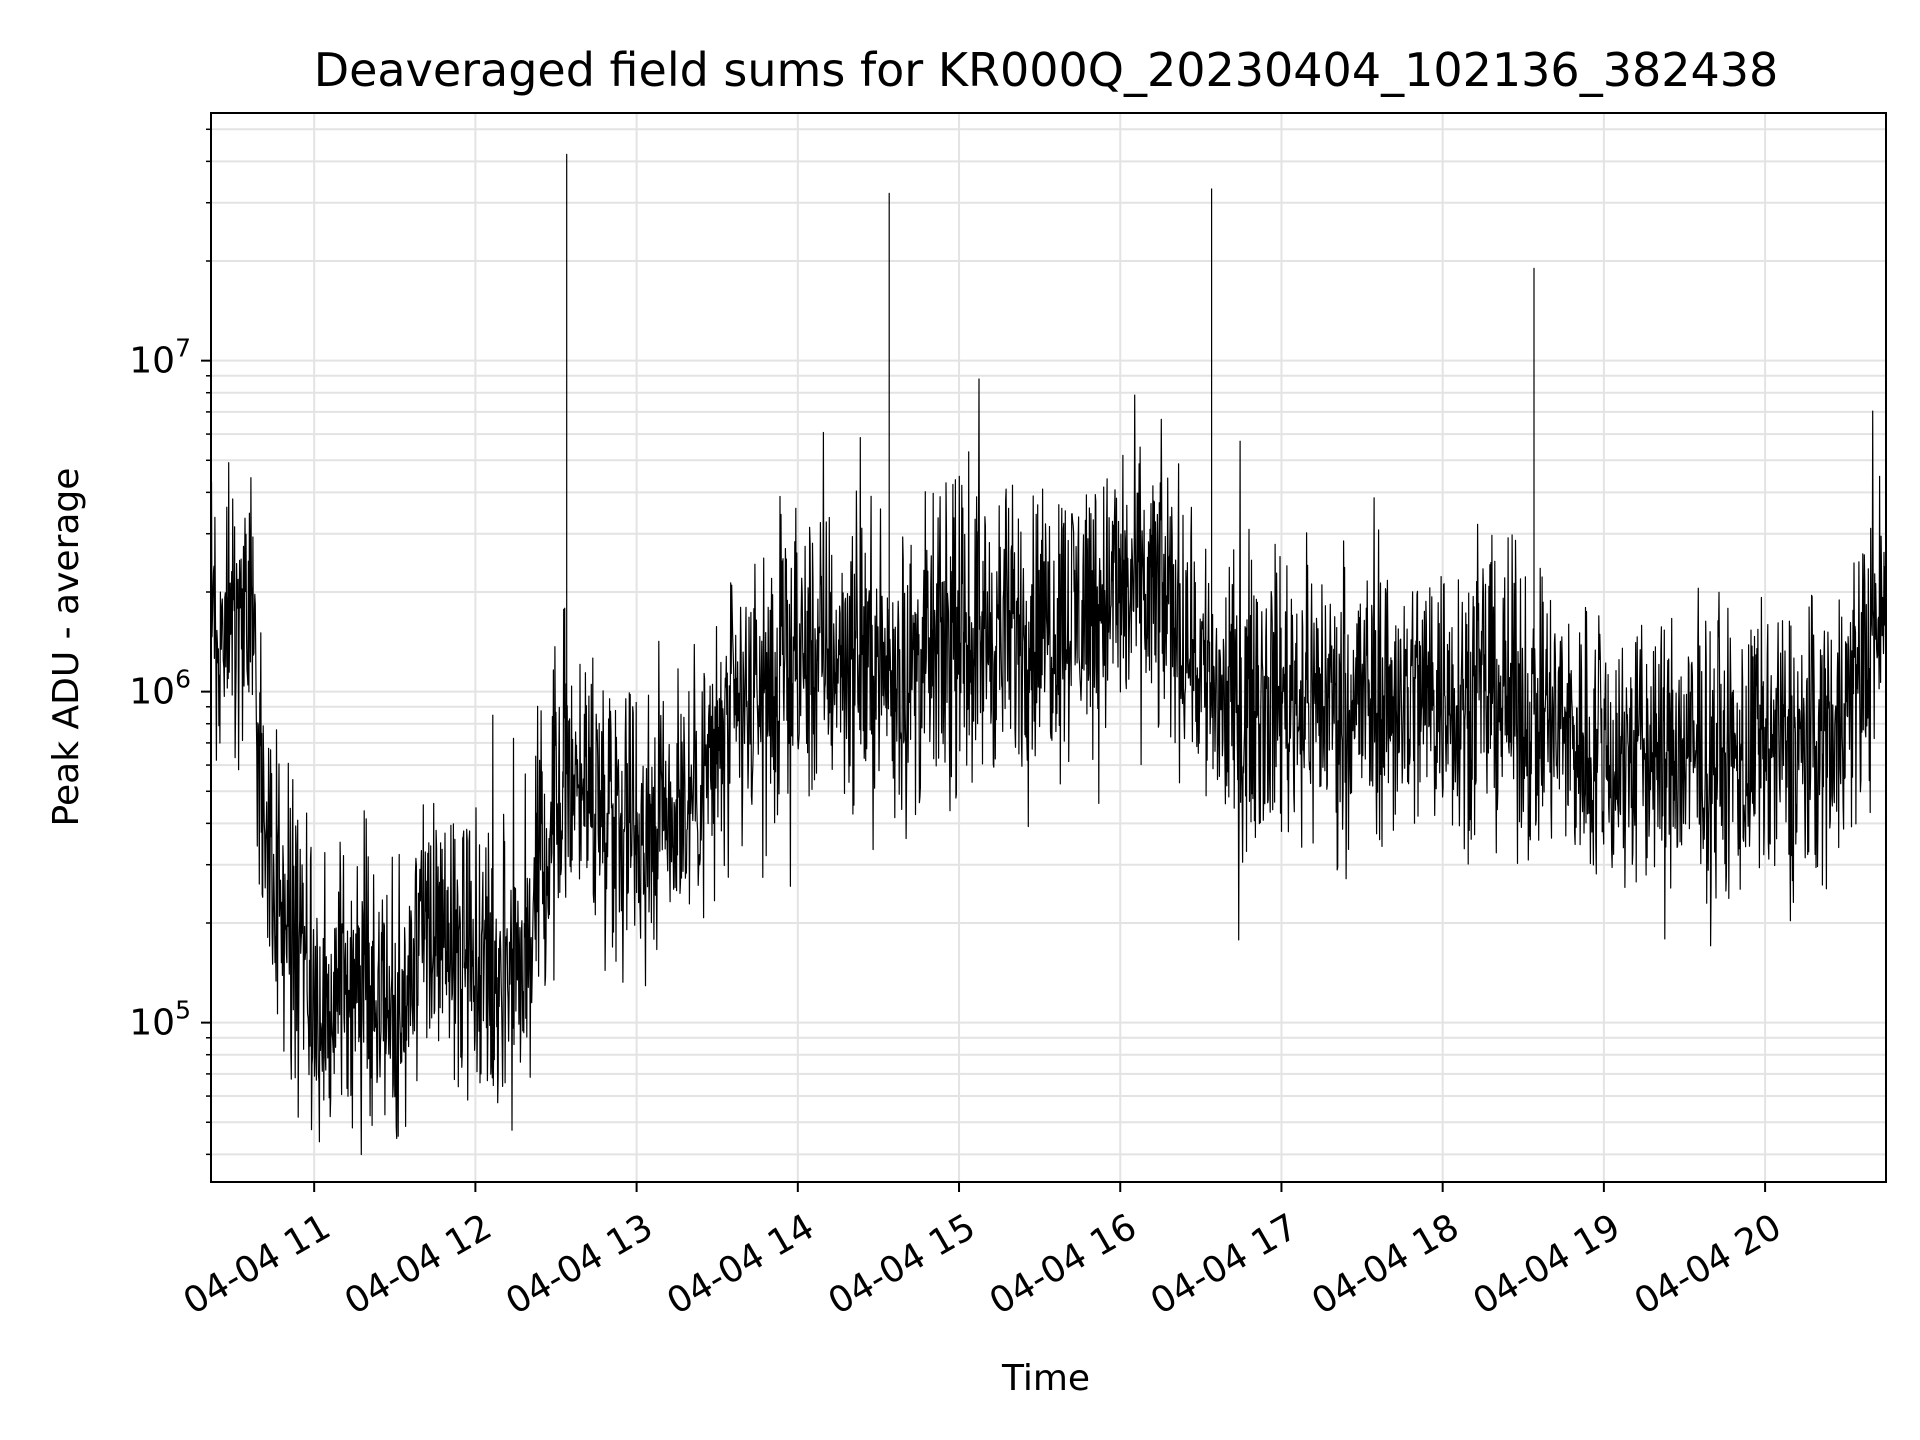 The image size is (1920, 1440). Describe the element at coordinates (257, 1264) in the screenshot. I see `x-tick-label: 04-04 11` at that location.